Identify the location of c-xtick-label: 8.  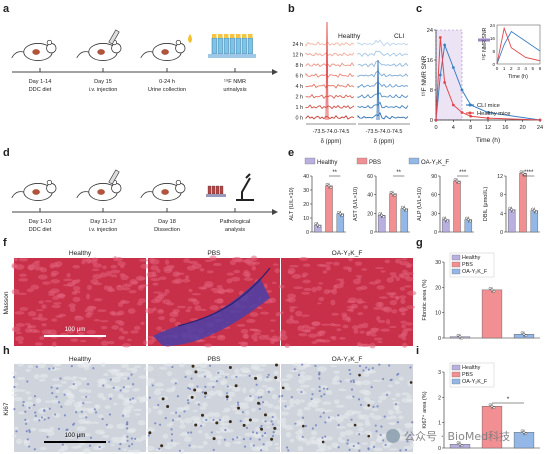
(470, 128).